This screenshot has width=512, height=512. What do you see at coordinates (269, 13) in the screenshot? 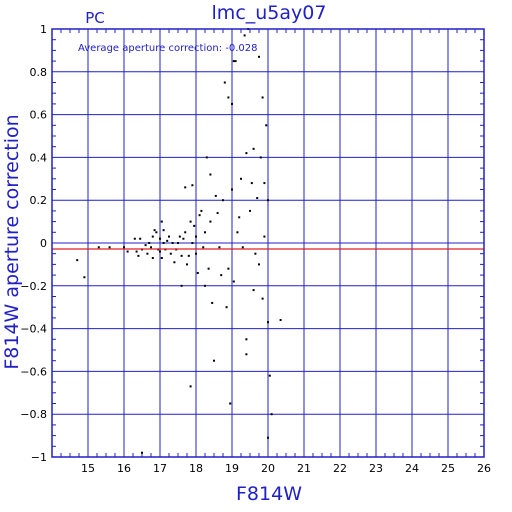
I see `chart-title: lmc_u5ay07` at bounding box center [269, 13].